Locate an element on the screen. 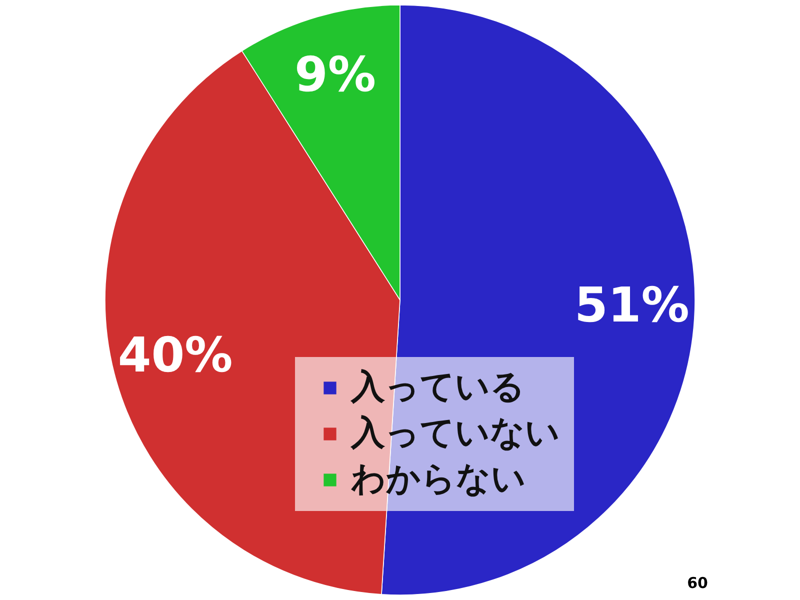  text: 60 is located at coordinates (697, 583).